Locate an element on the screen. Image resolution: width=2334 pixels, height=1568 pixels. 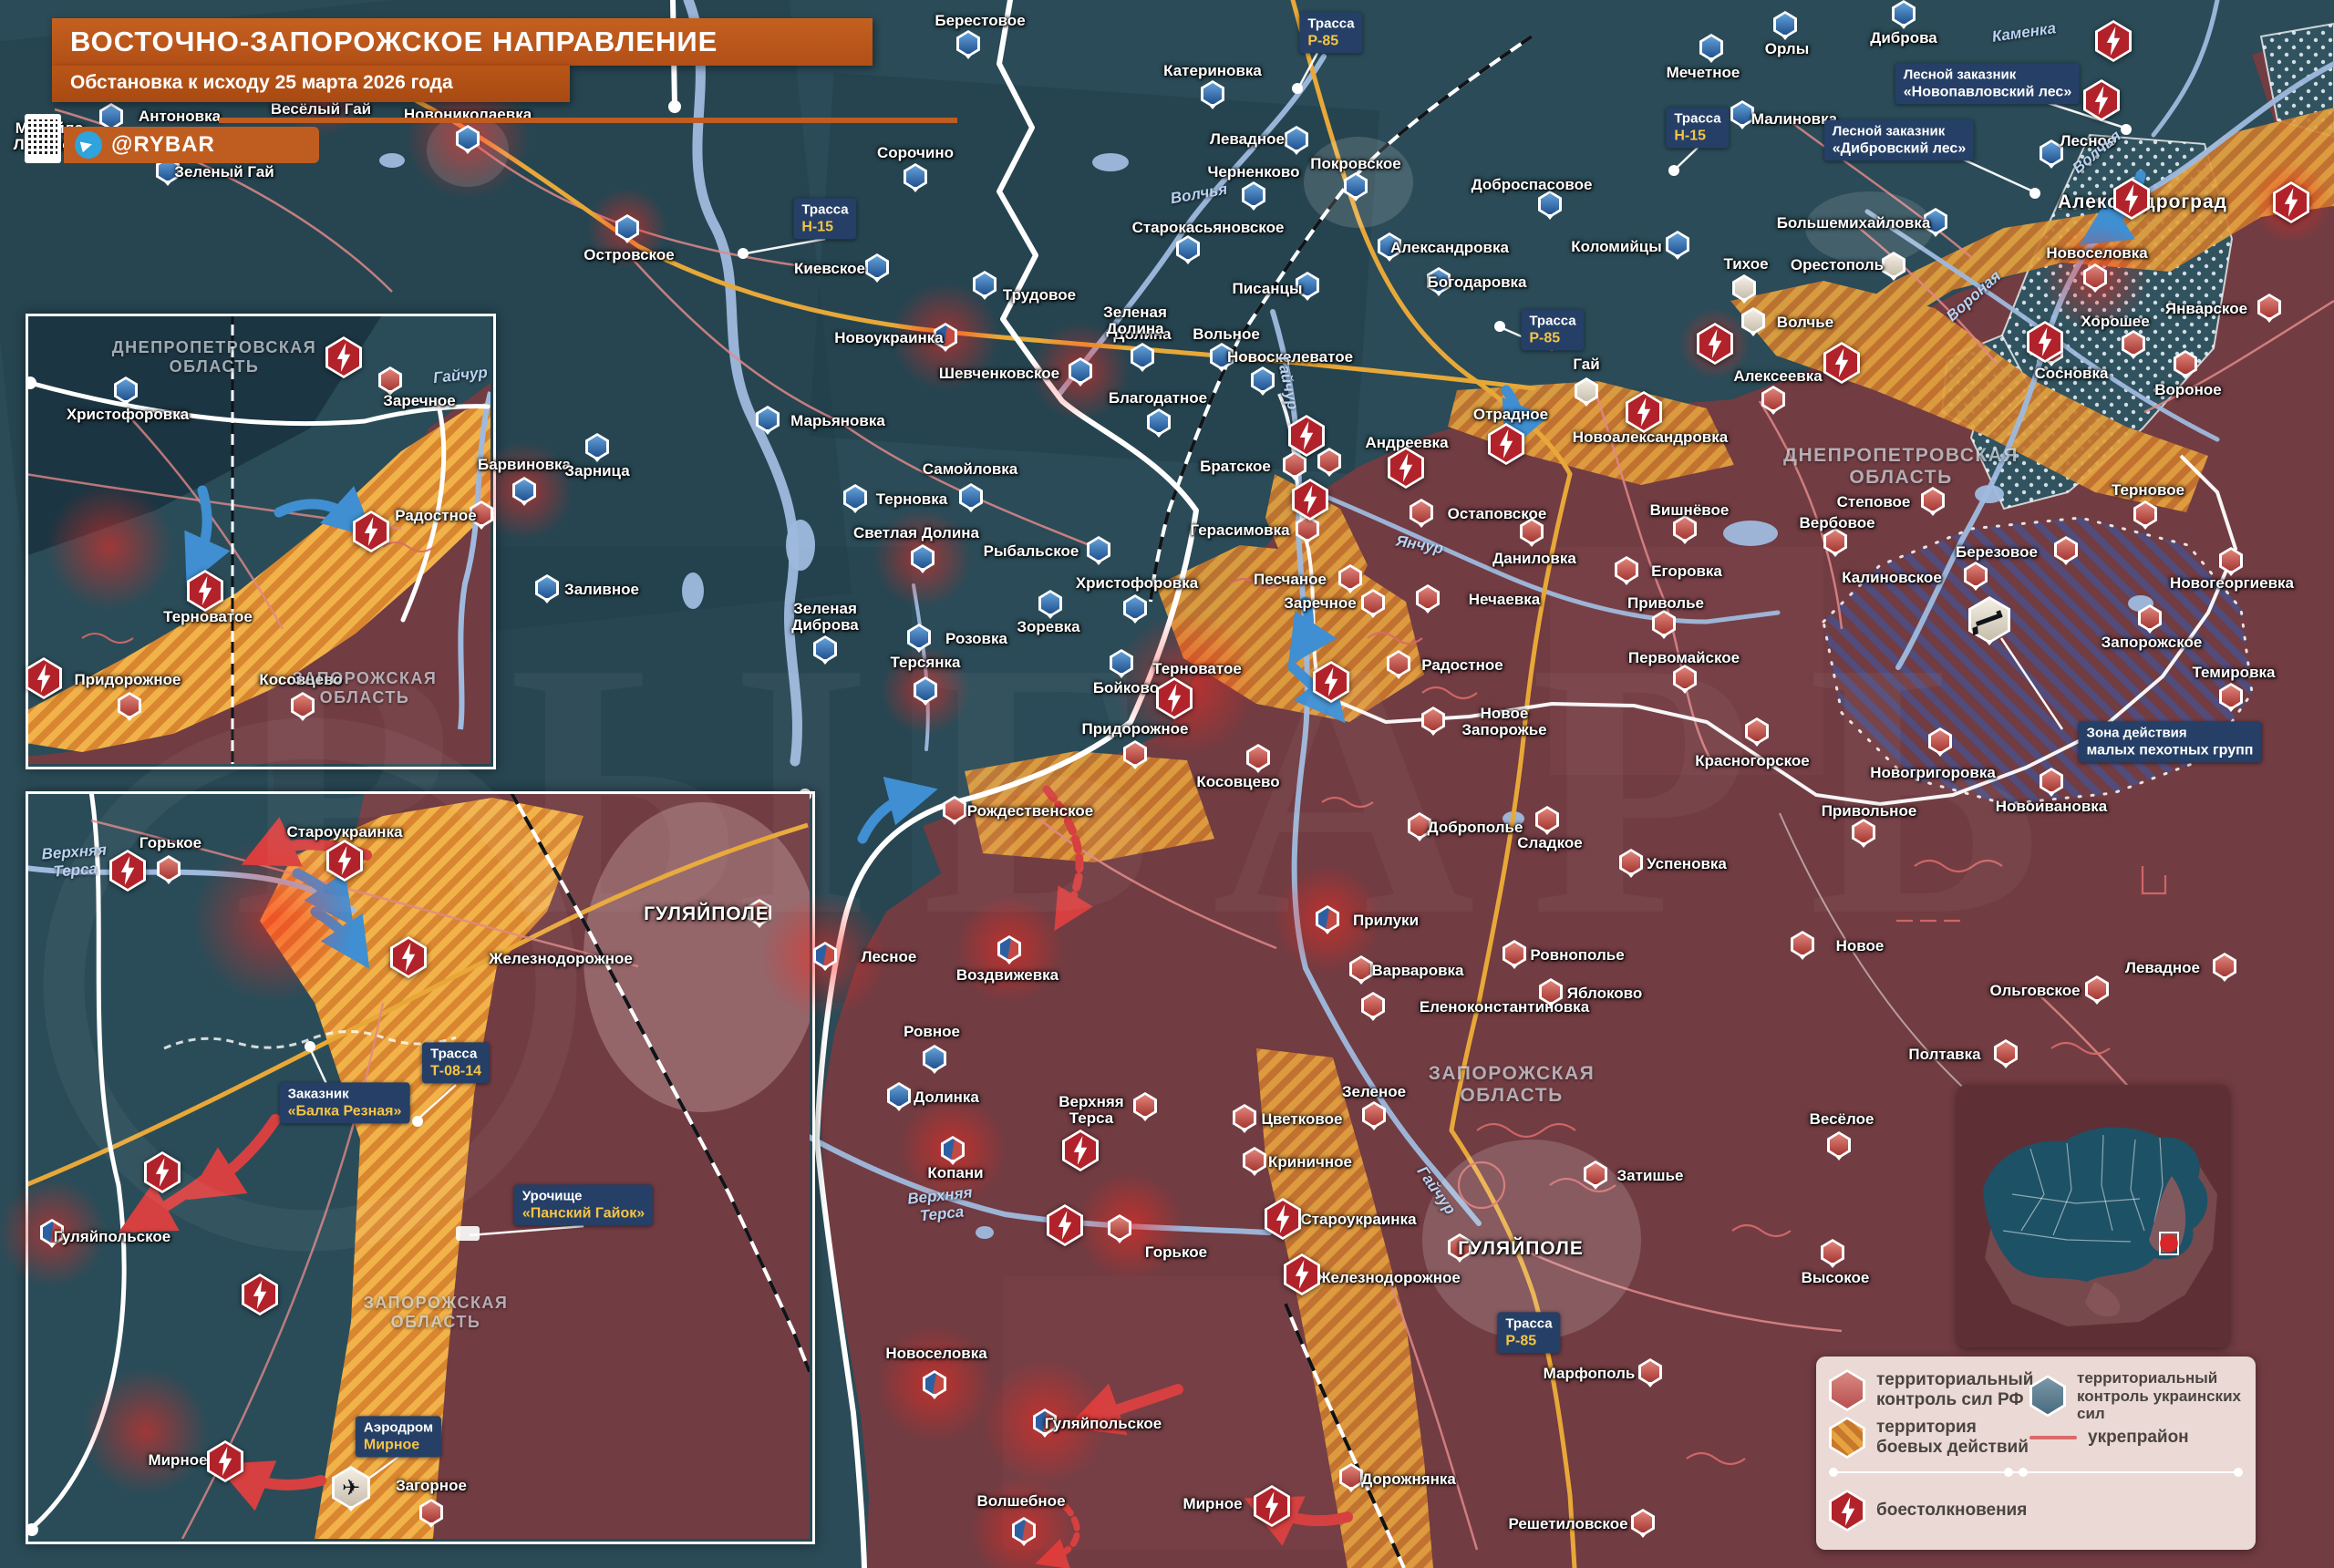
settlement-label: Весёлое is located at coordinates (1842, 1119).